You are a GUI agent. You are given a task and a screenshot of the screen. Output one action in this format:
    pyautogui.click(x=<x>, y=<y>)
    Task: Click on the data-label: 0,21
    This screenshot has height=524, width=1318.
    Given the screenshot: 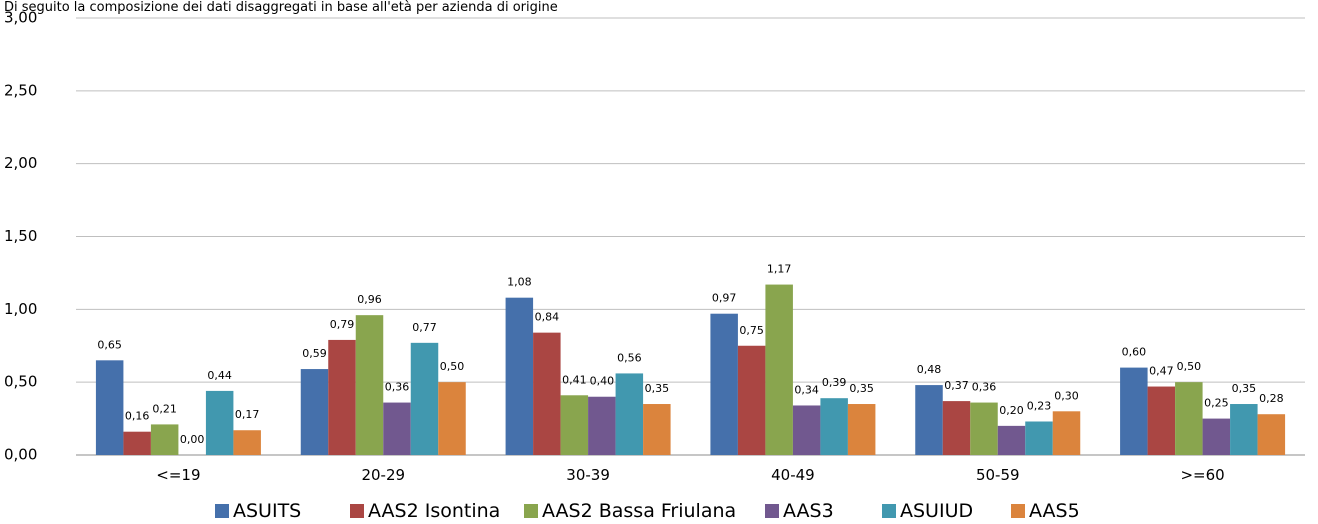 What is the action you would take?
    pyautogui.click(x=164, y=408)
    